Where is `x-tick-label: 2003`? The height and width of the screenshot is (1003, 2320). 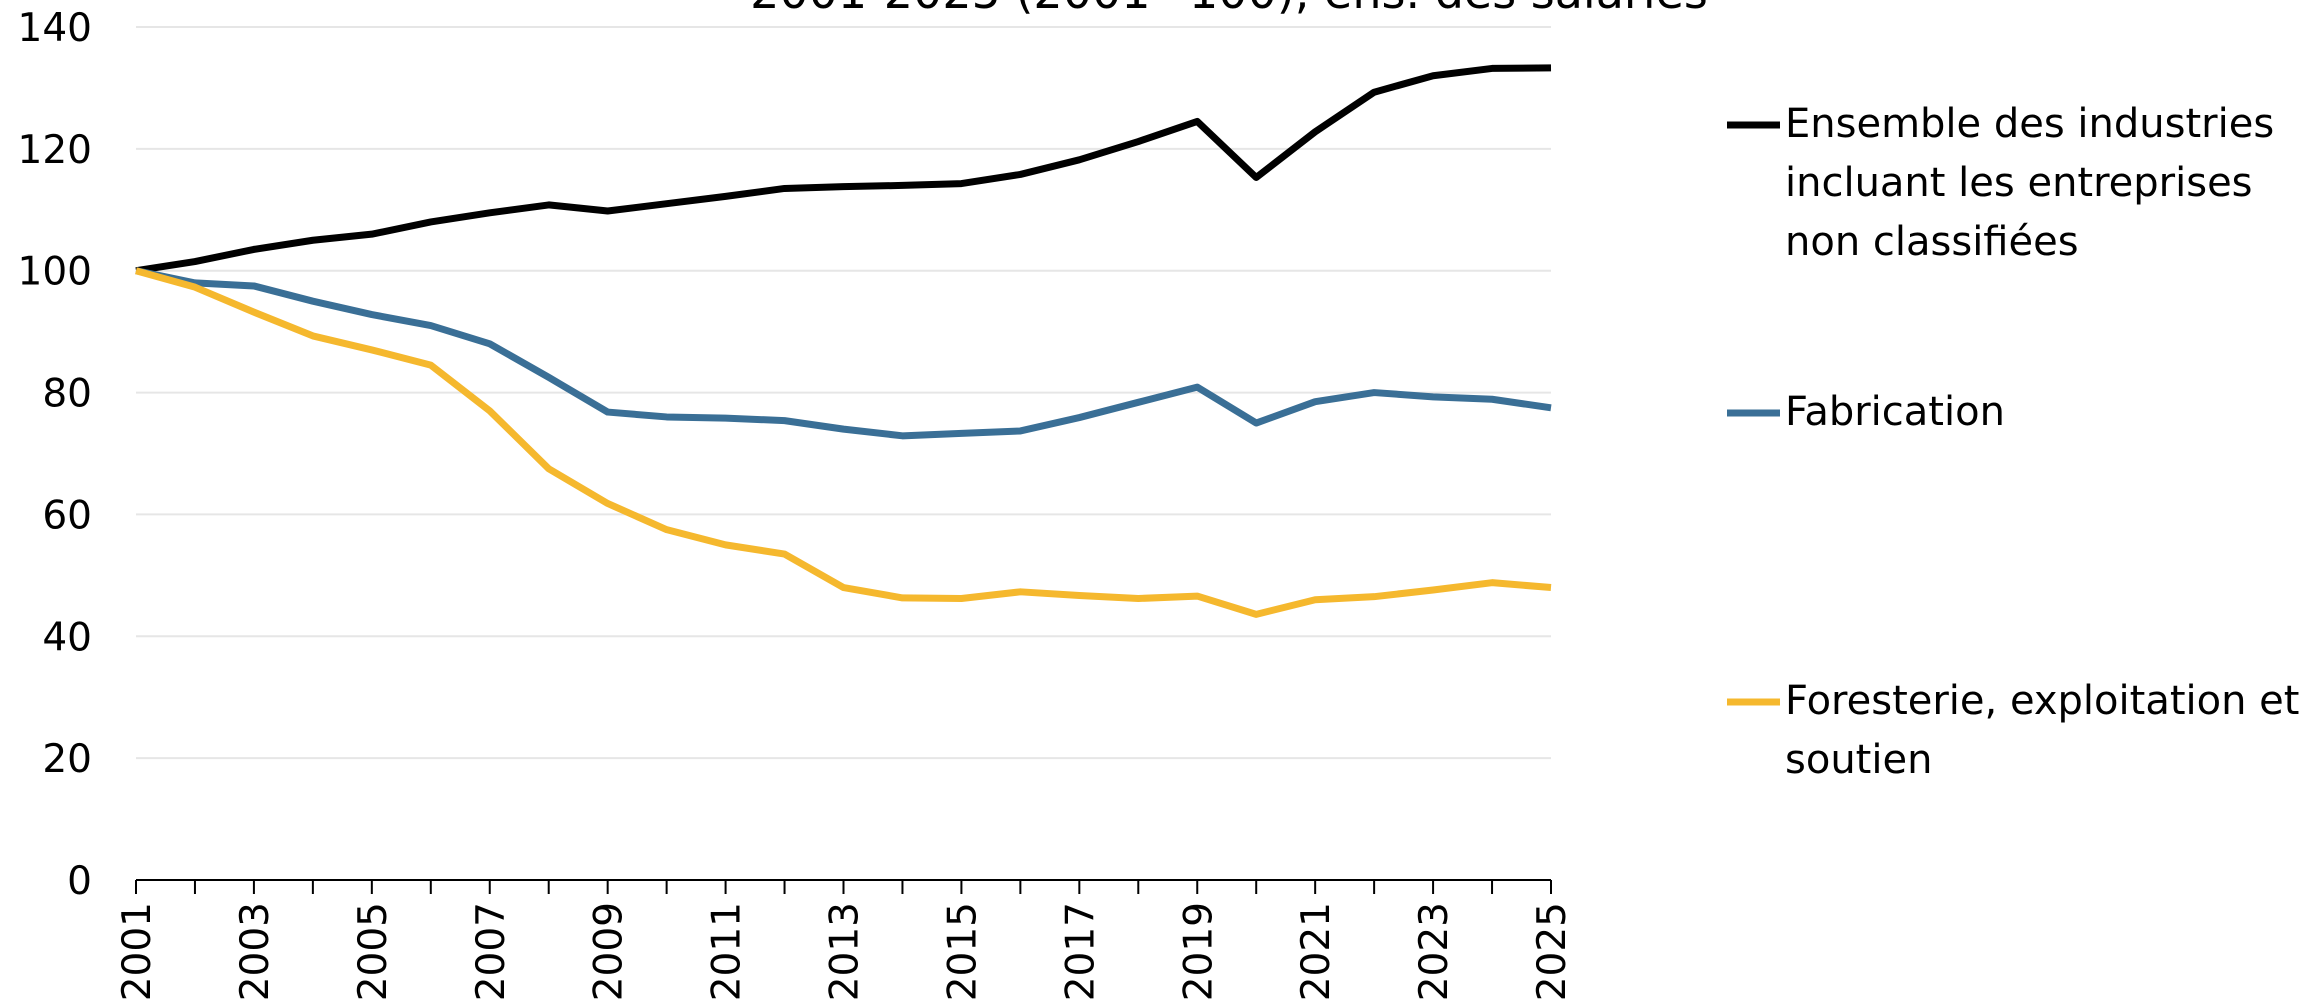 x-tick-label: 2003 is located at coordinates (255, 951).